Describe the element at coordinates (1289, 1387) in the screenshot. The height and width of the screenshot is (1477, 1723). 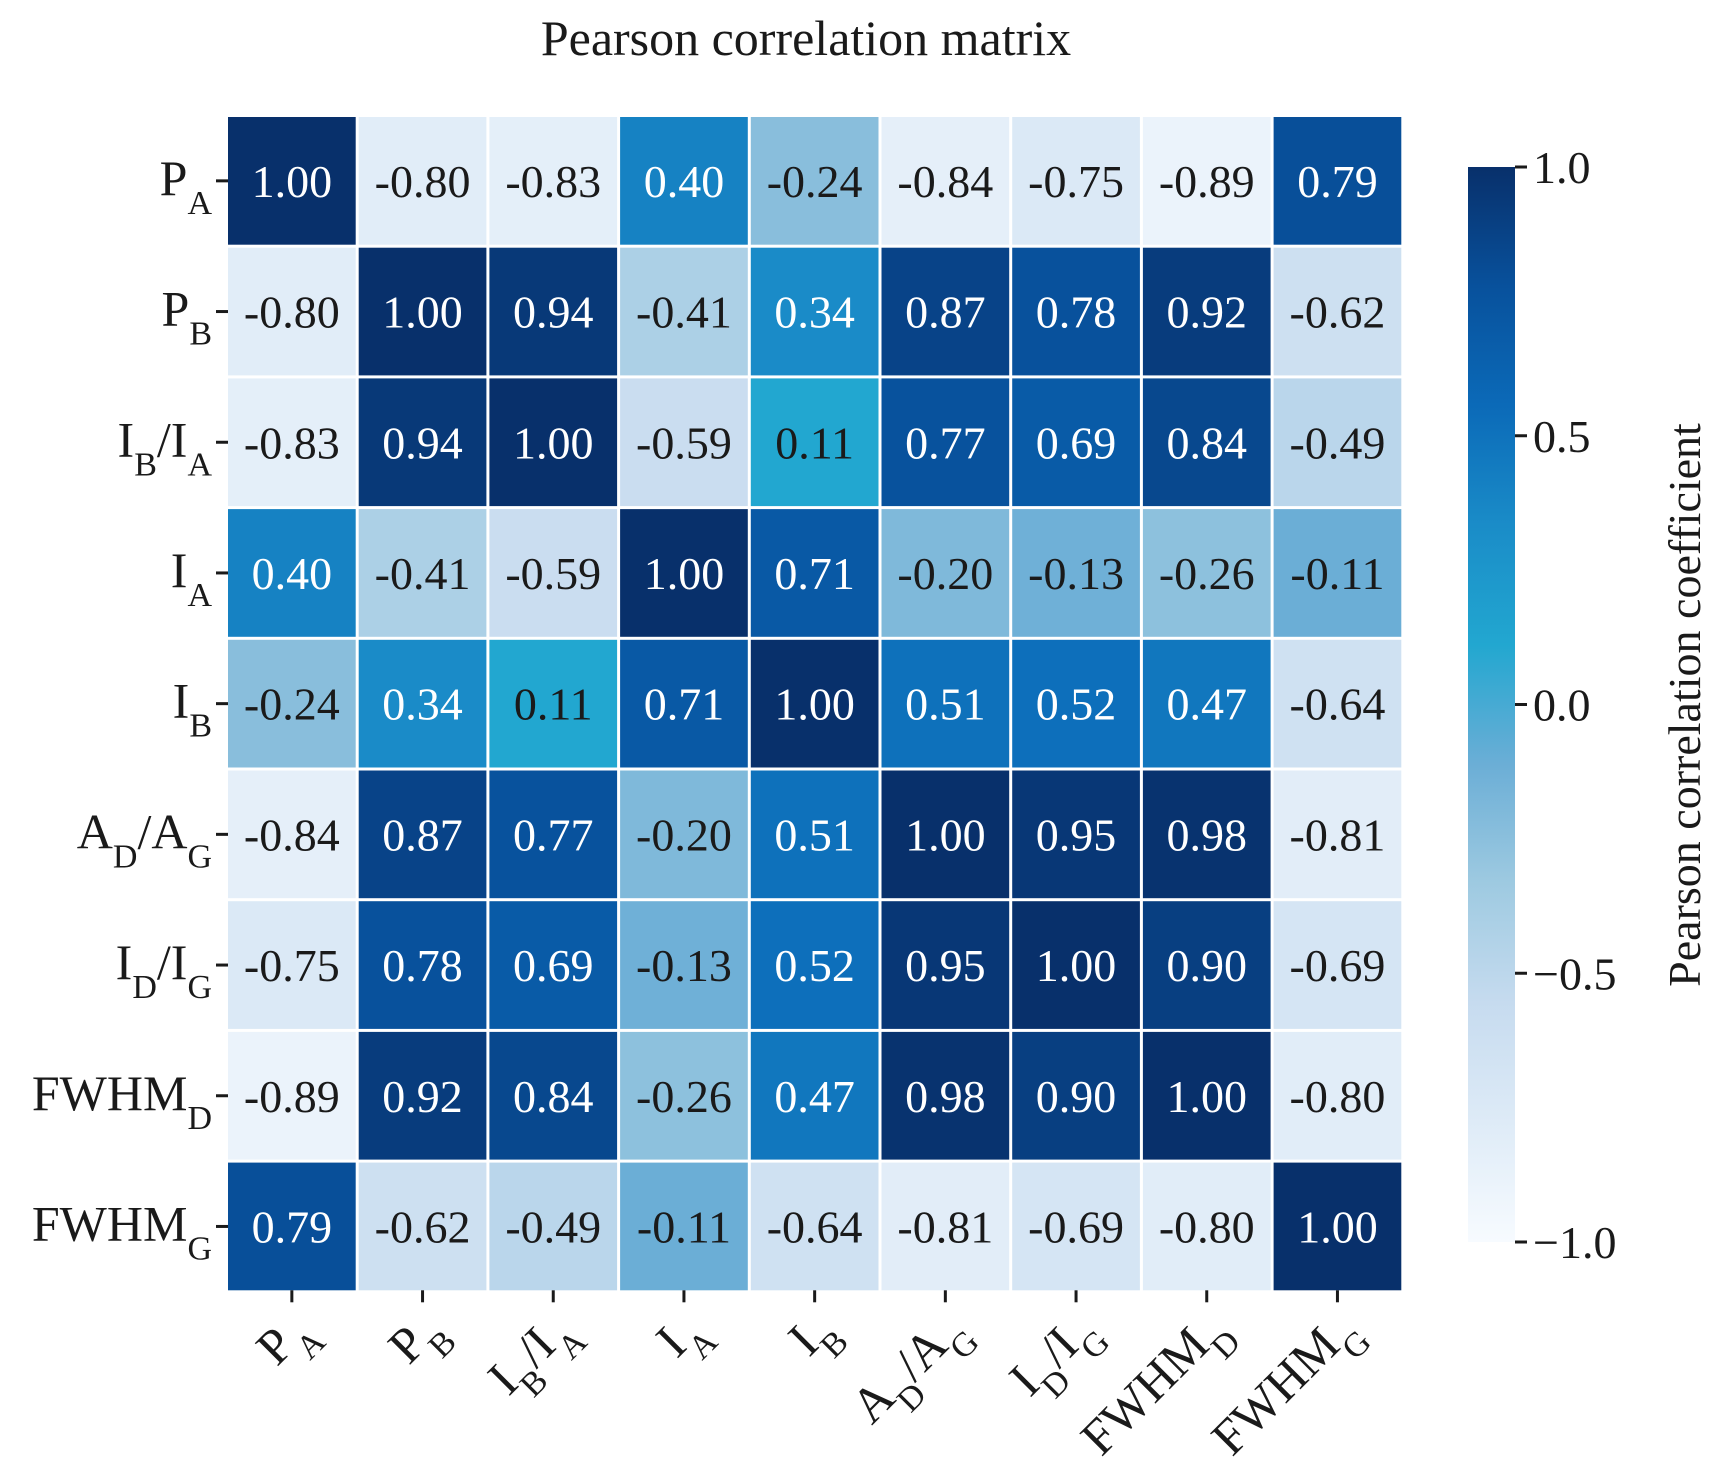
I see `column-label-fwhmg: FWHMG` at that location.